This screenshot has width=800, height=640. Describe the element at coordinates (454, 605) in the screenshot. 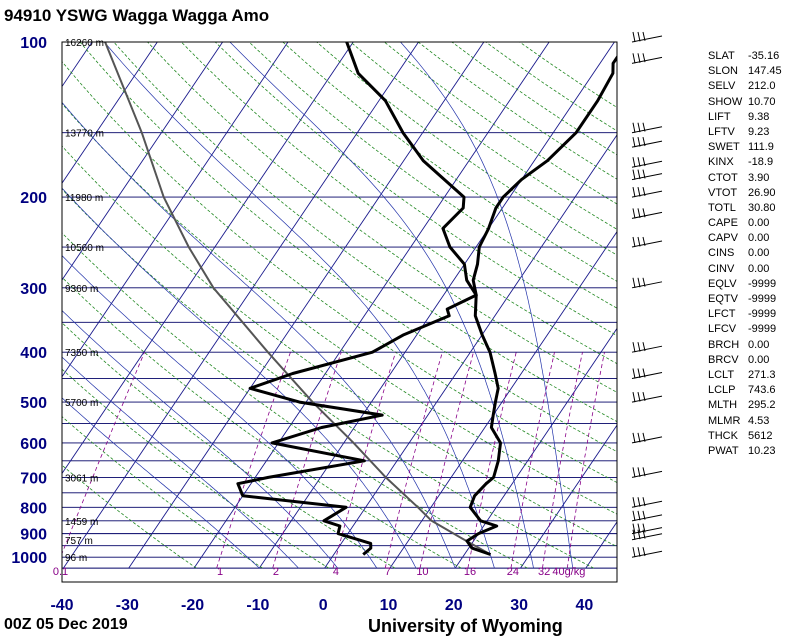

I see `temperature-tick-label: 20` at that location.